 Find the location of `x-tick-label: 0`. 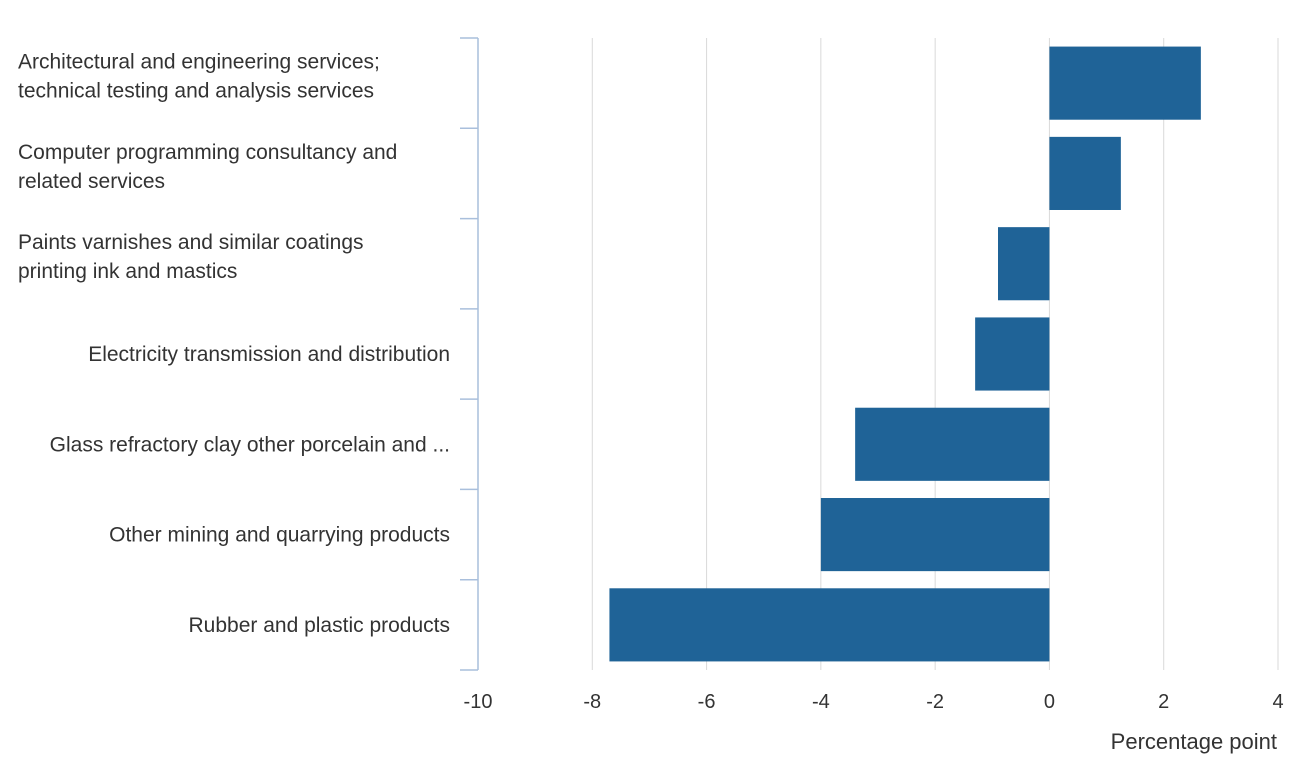

x-tick-label: 0 is located at coordinates (1049, 702).